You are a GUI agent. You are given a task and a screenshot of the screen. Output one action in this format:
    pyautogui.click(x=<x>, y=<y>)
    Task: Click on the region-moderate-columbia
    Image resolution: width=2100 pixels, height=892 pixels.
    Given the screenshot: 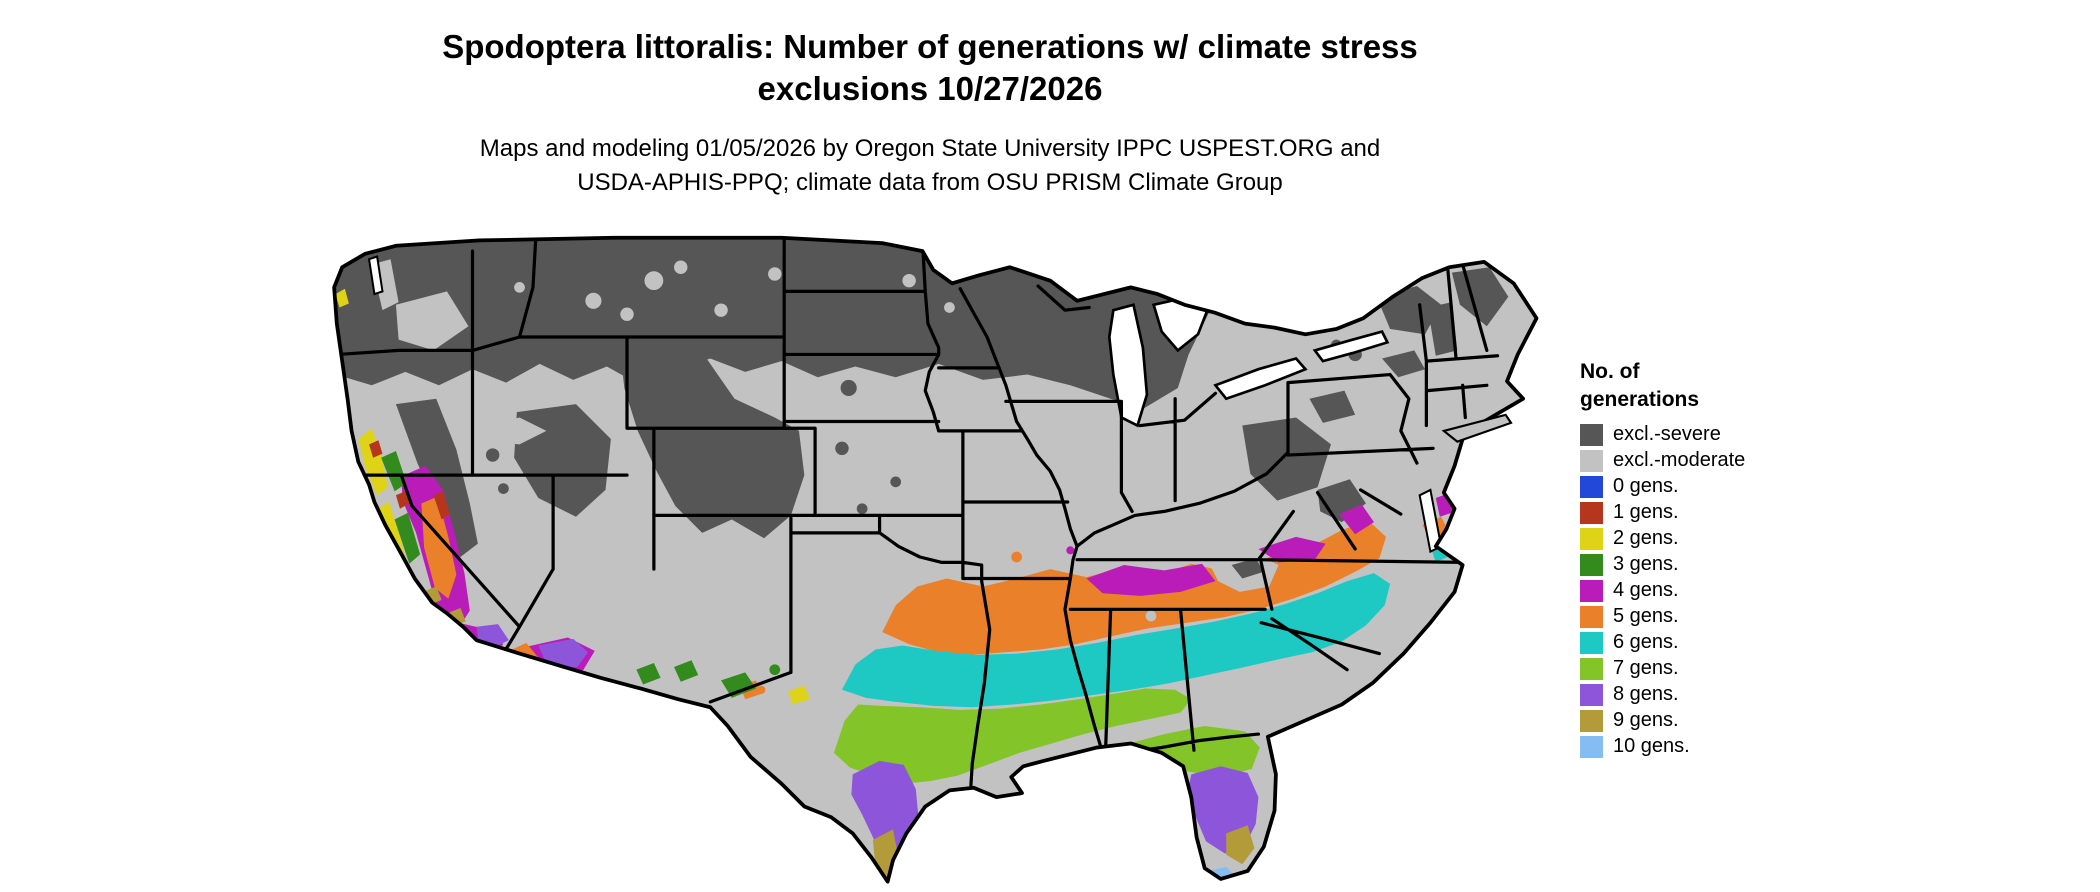 What is the action you would take?
    pyautogui.click(x=432, y=321)
    